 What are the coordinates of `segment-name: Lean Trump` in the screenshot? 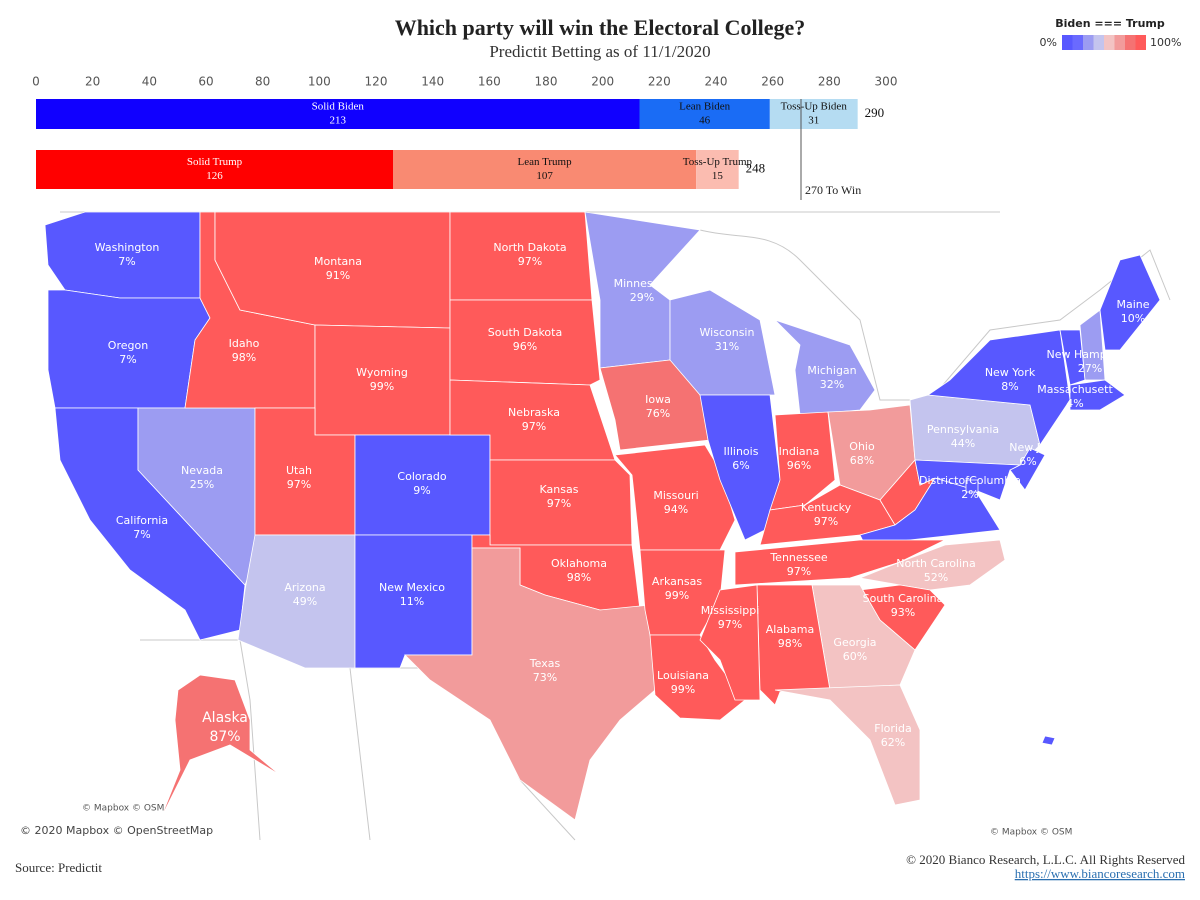 It's located at (545, 162).